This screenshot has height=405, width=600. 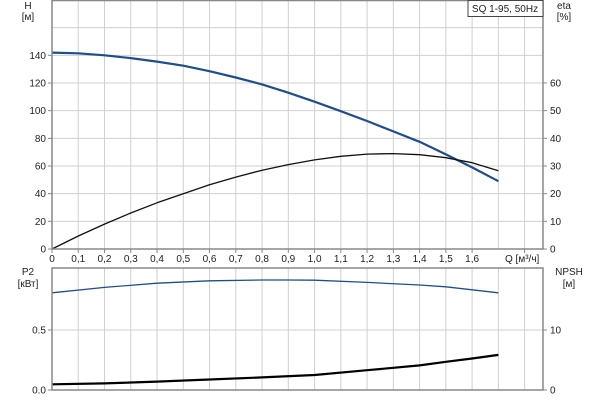 What do you see at coordinates (556, 194) in the screenshot?
I see `right-tick-label: 20` at bounding box center [556, 194].